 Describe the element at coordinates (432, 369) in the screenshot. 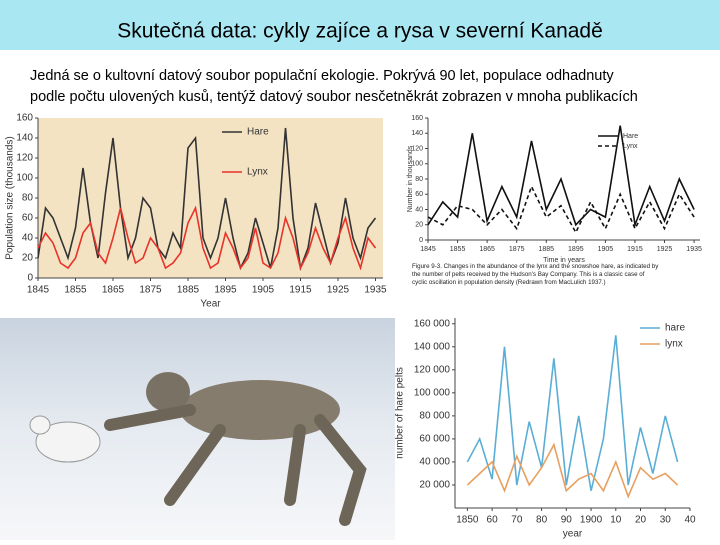

I see `y-tick-label: 120 000` at that location.